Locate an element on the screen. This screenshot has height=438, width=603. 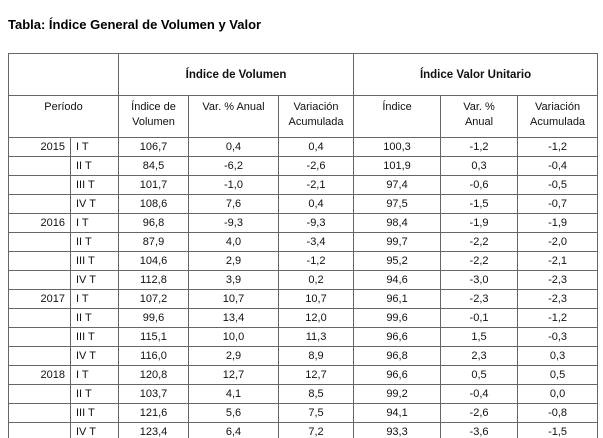
value-index-cell: 101,9 is located at coordinates (397, 166).